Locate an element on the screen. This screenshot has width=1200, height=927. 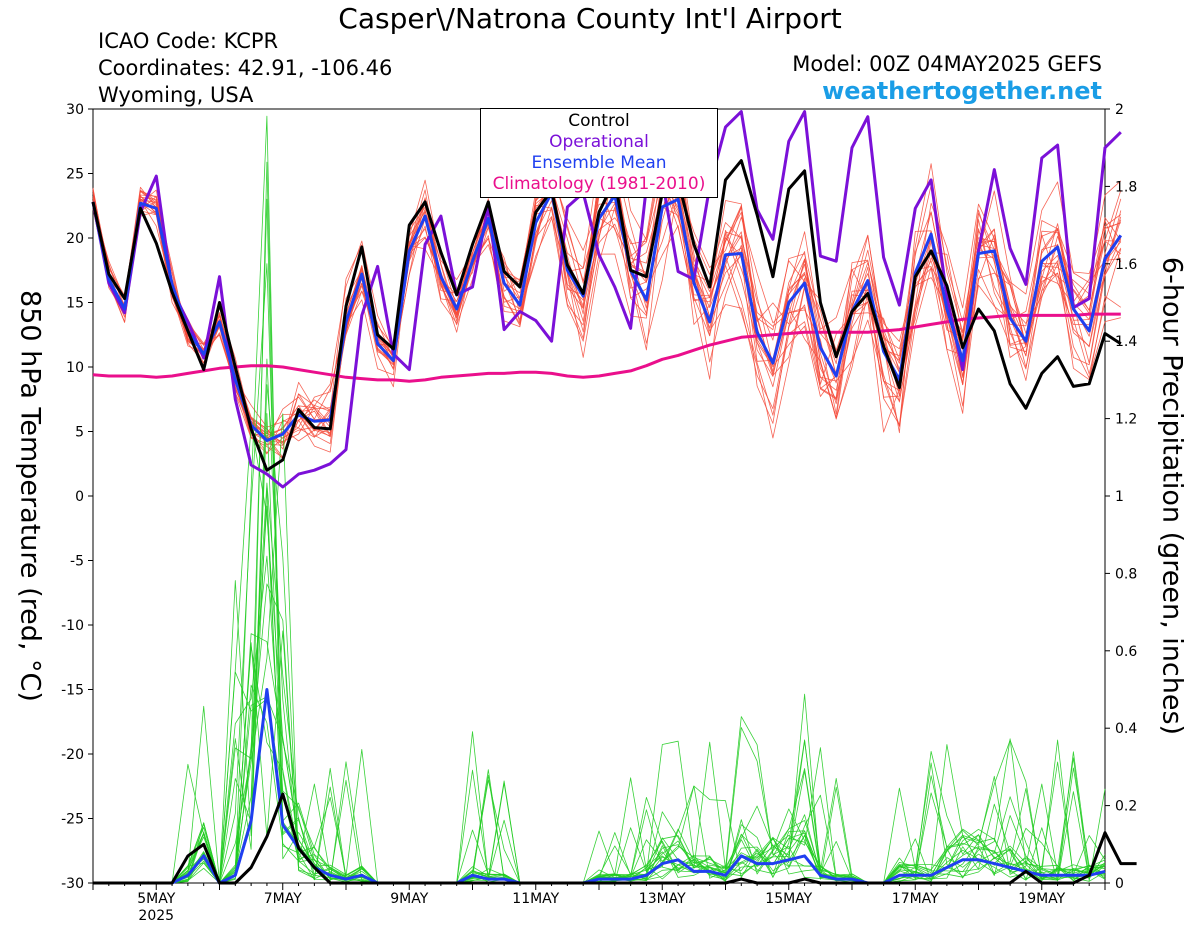
y-left-tick-label: 0 is located at coordinates (79, 497).